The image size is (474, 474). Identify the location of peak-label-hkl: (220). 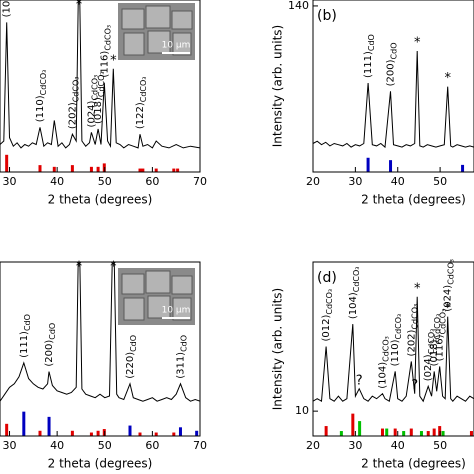
(130, 365).